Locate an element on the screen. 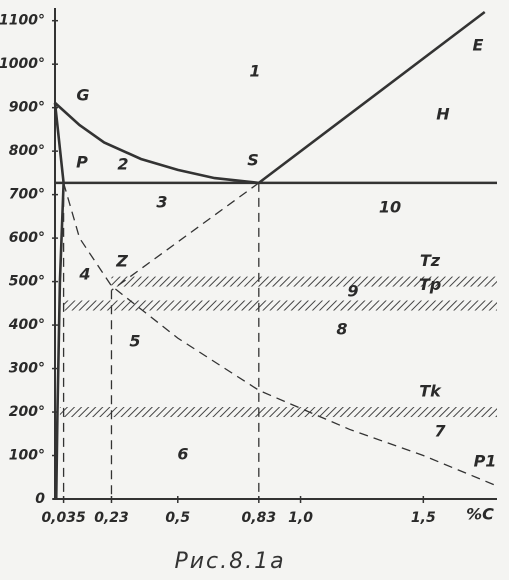  region-label: G is located at coordinates (82, 95).